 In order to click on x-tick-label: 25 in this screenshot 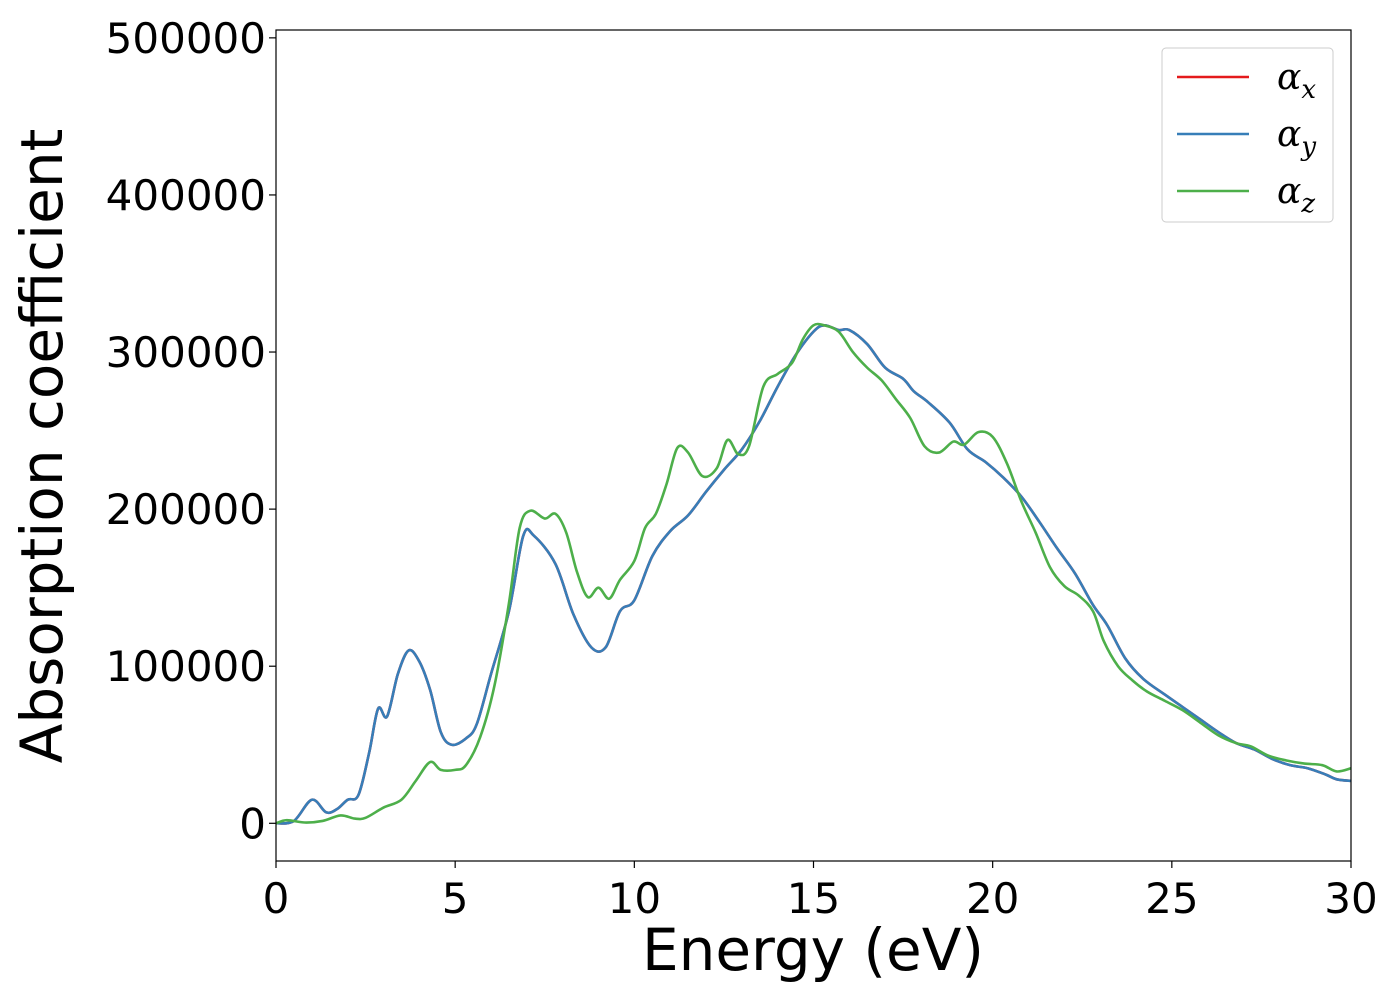, I will do `click(1171, 898)`.